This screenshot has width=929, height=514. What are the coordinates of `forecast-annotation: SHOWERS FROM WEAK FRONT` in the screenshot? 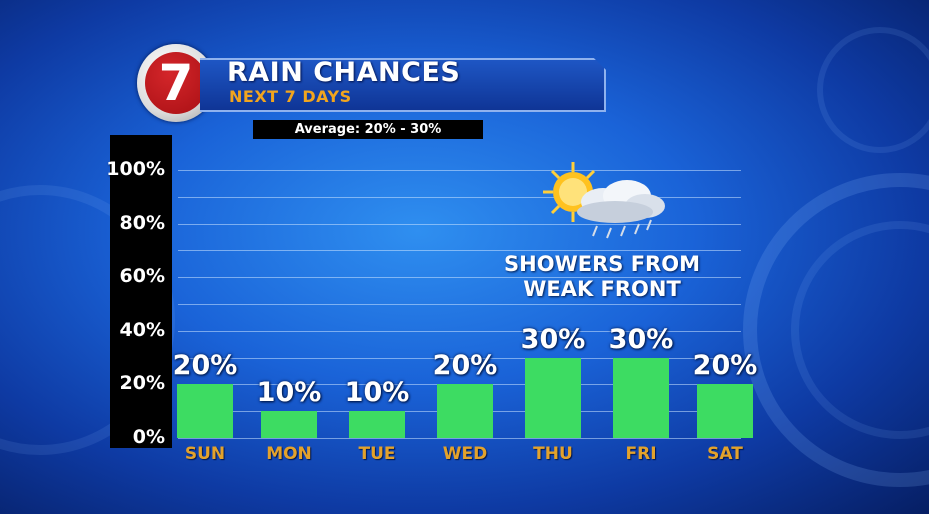 It's located at (602, 277).